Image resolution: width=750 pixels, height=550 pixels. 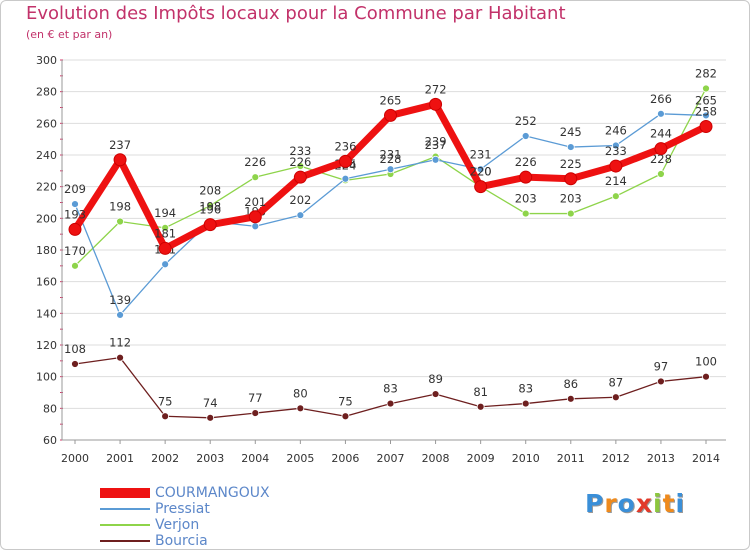 What do you see at coordinates (571, 164) in the screenshot?
I see `data-label-courmangoux: 225` at bounding box center [571, 164].